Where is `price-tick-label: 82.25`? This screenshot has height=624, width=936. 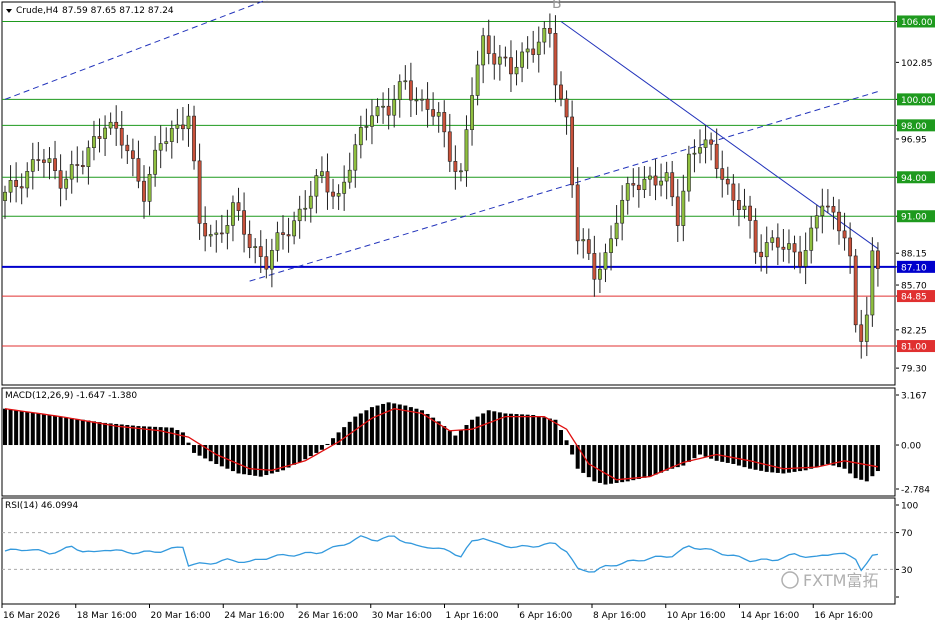
price-tick-label: 82.25 is located at coordinates (914, 331).